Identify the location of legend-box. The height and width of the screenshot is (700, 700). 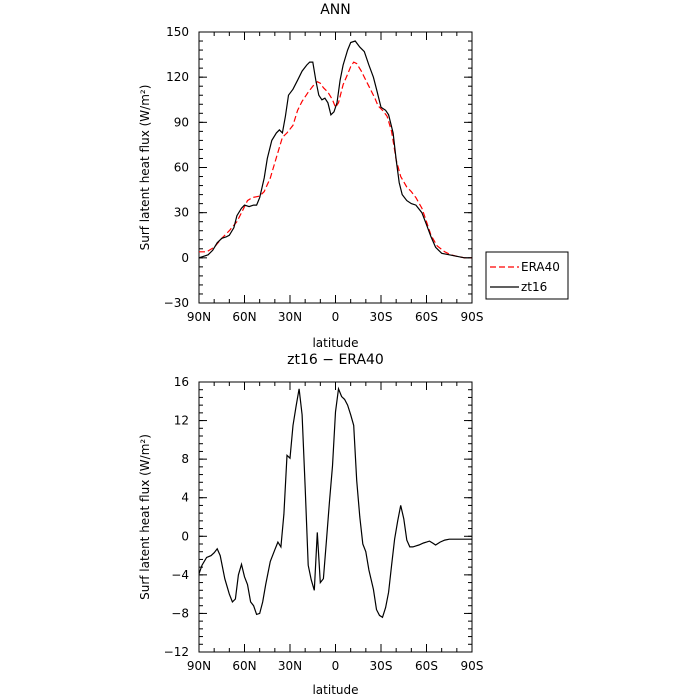
(527, 275).